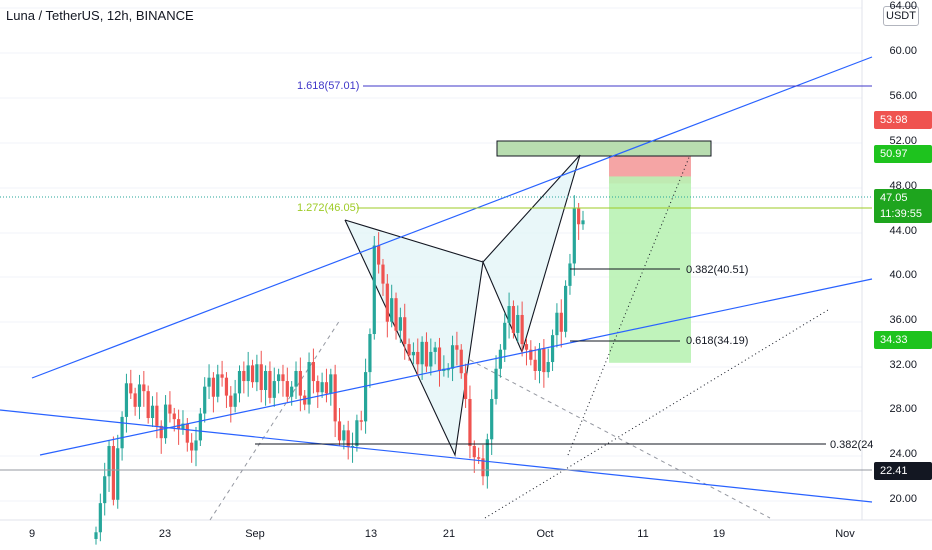  Describe the element at coordinates (901, 16) in the screenshot. I see `currency-button: USDT` at that location.